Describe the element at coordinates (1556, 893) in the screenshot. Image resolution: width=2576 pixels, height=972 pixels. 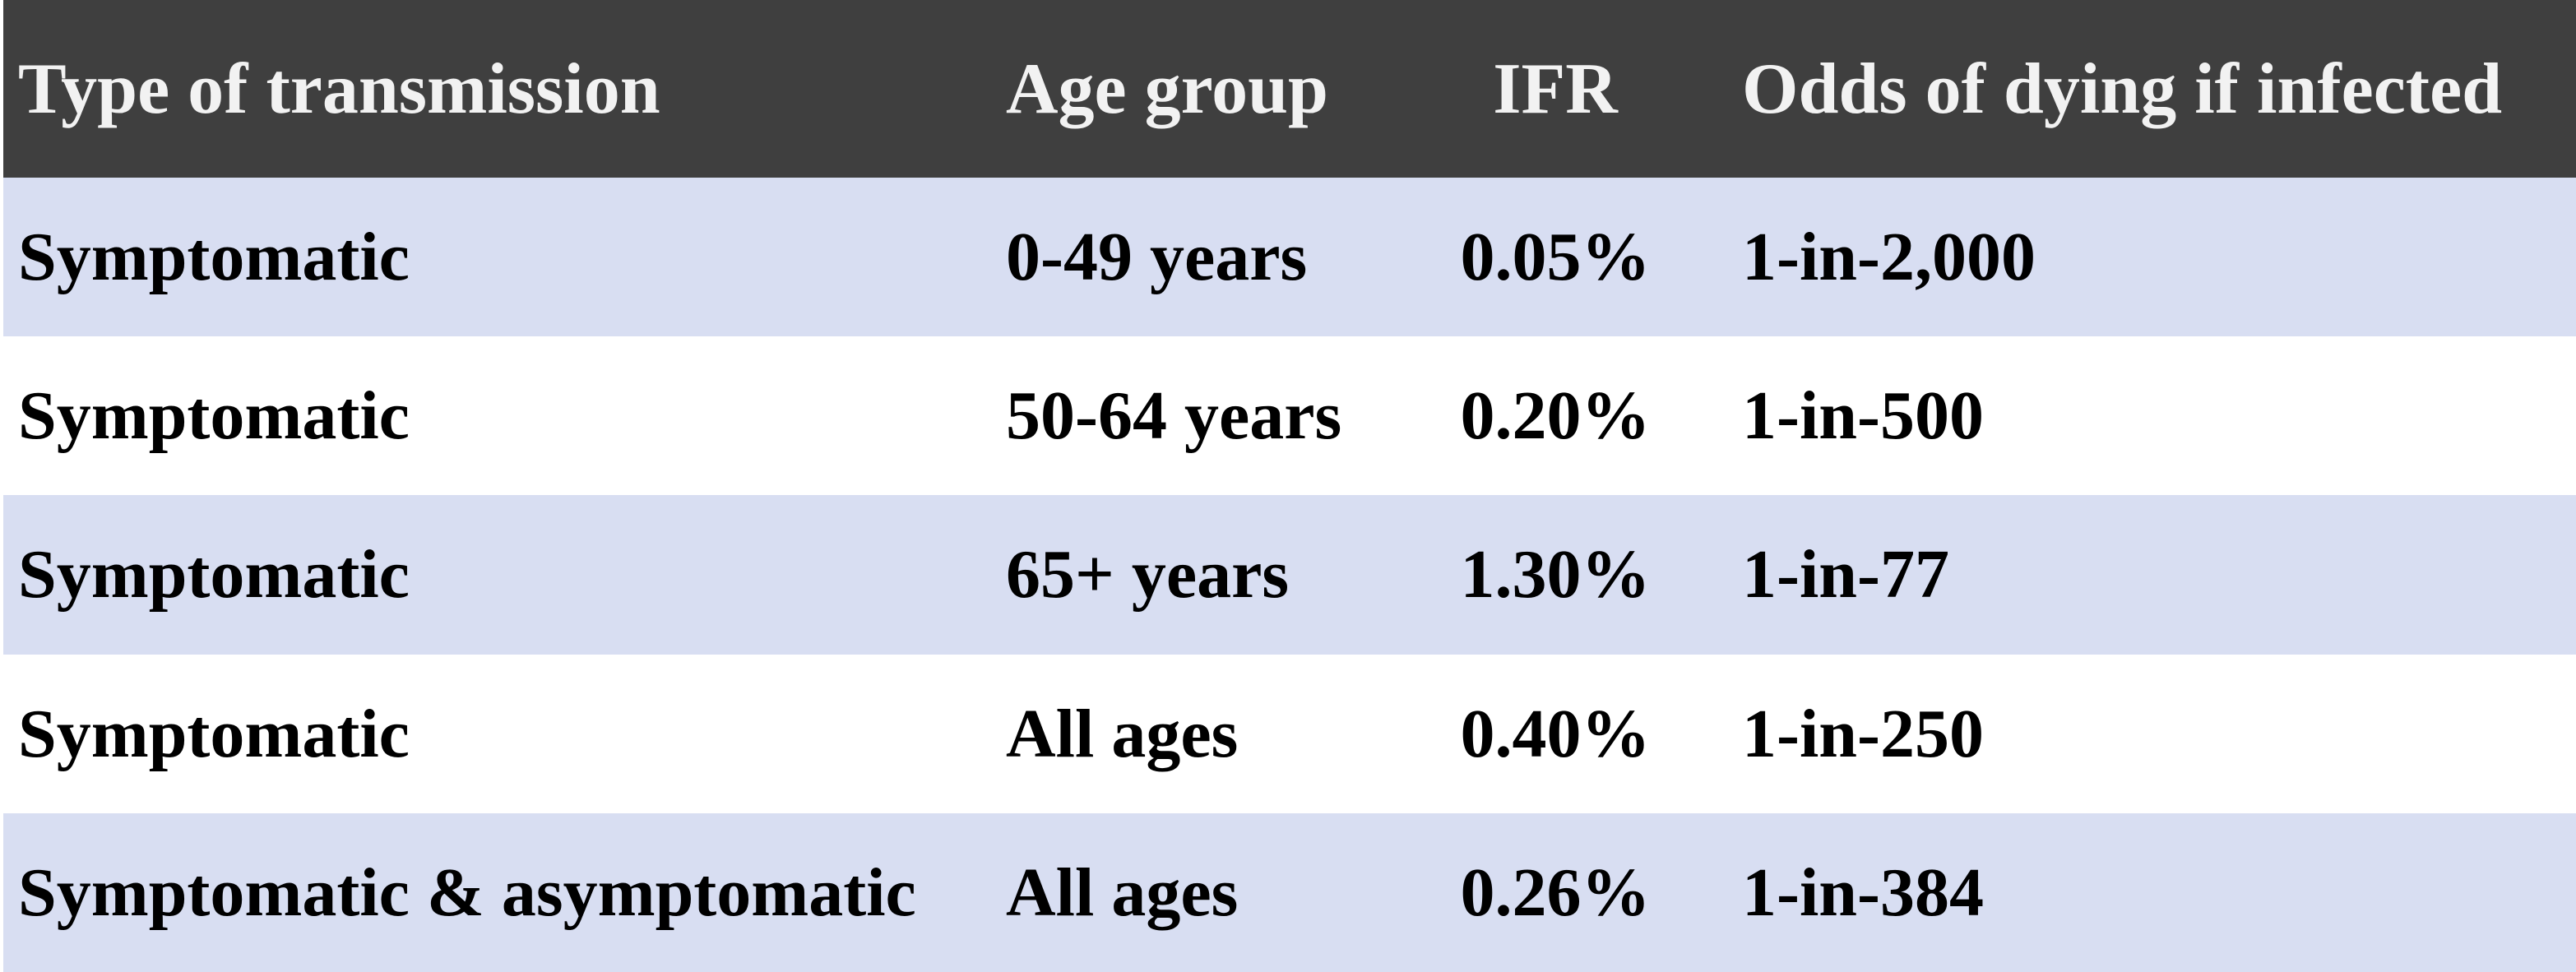
I see `cell-ifr: 0.26%` at that location.